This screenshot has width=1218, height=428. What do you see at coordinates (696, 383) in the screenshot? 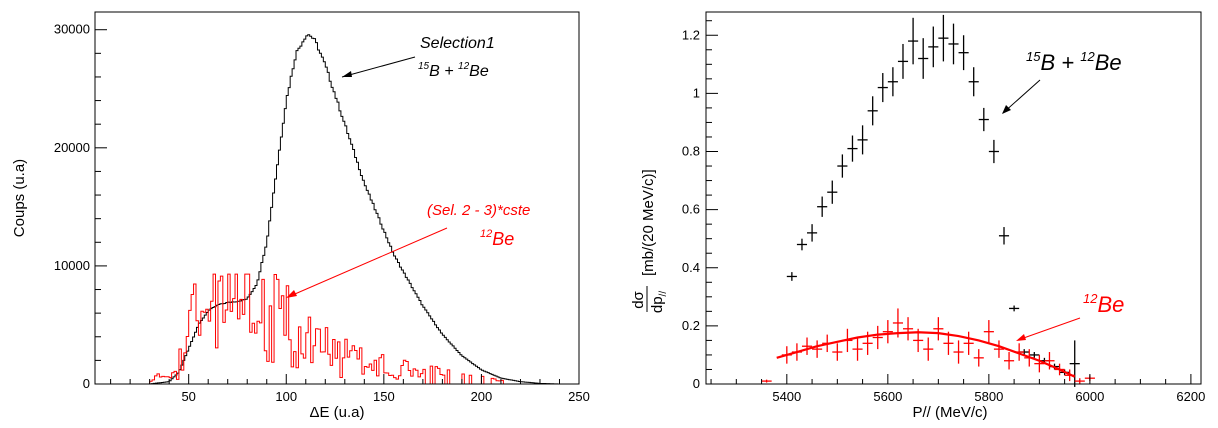
I see `right-y-tick-label: 0` at bounding box center [696, 383].